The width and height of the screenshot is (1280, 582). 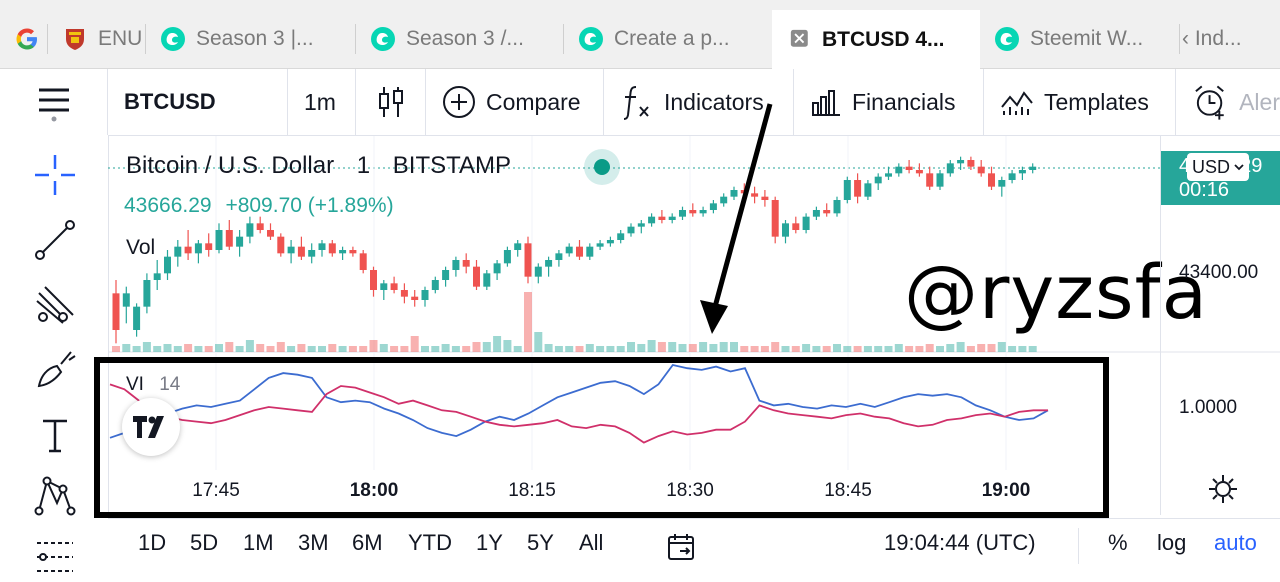 What do you see at coordinates (602, 167) in the screenshot?
I see `market-open-indicator` at bounding box center [602, 167].